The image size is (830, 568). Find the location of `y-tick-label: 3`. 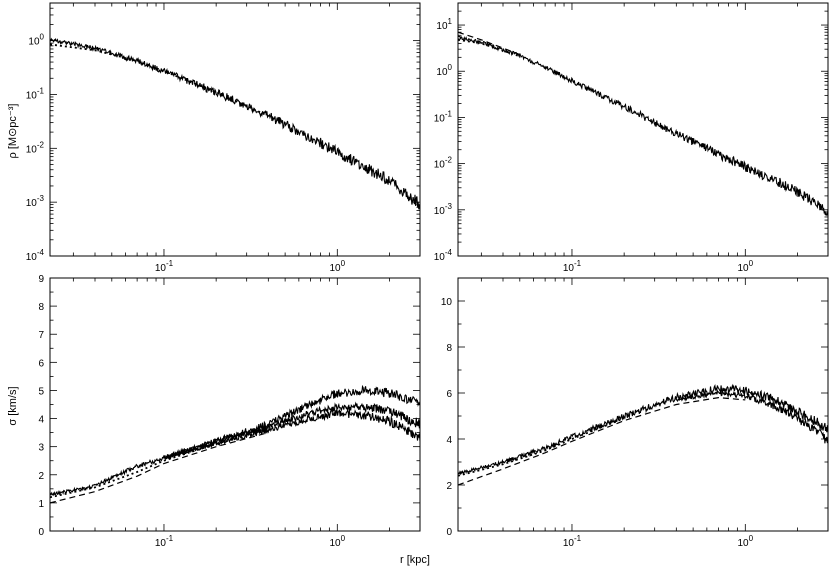

y-tick-label: 3 is located at coordinates (41, 448).